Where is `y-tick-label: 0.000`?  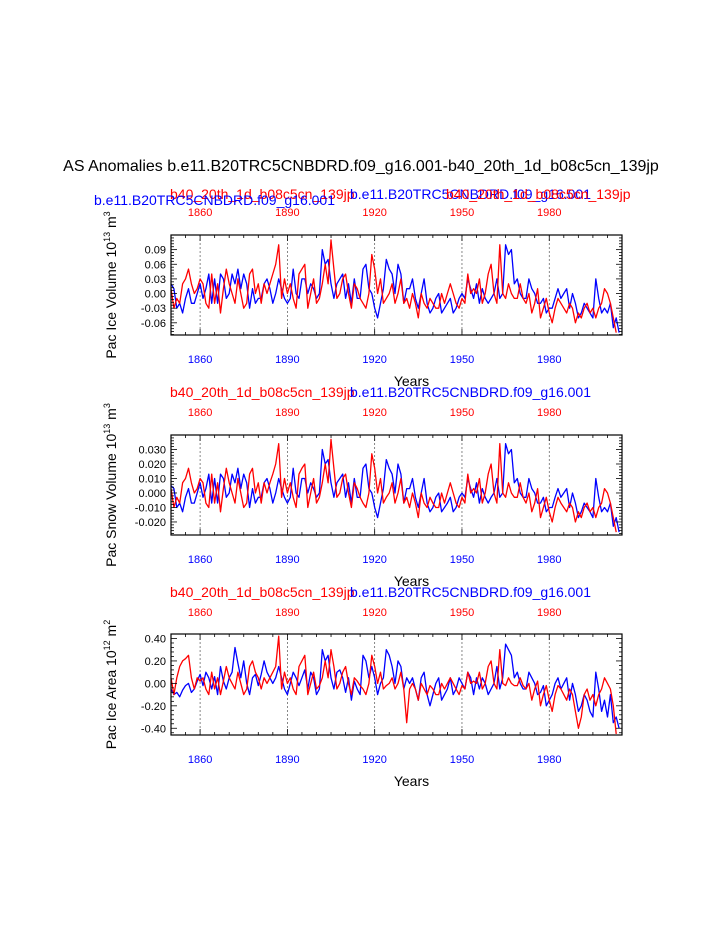 y-tick-label: 0.000 is located at coordinates (152, 494).